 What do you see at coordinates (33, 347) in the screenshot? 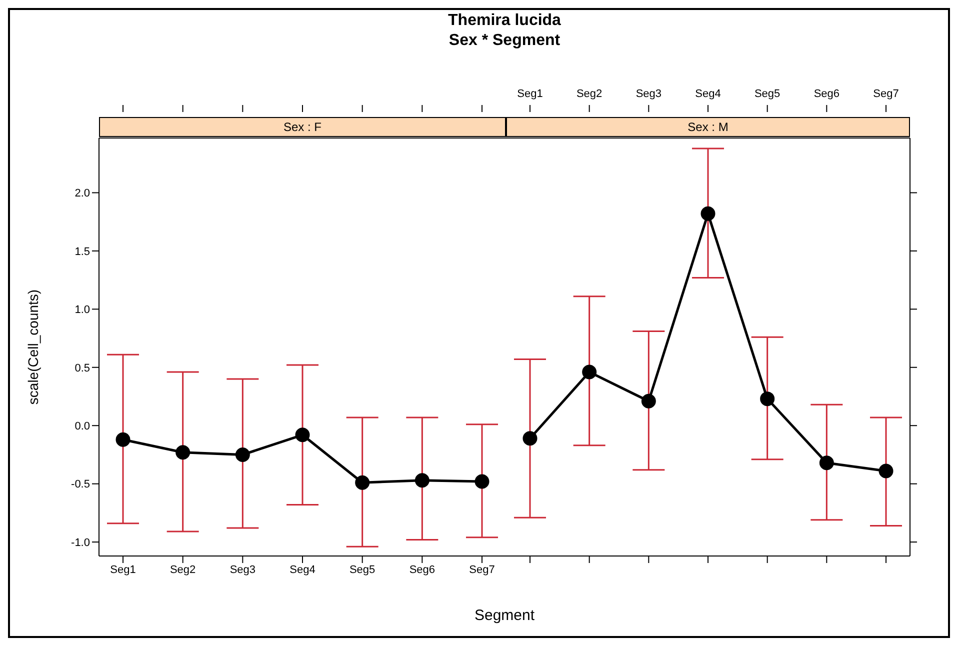
I see `y-axis-title: scale(Cell_counts)` at bounding box center [33, 347].